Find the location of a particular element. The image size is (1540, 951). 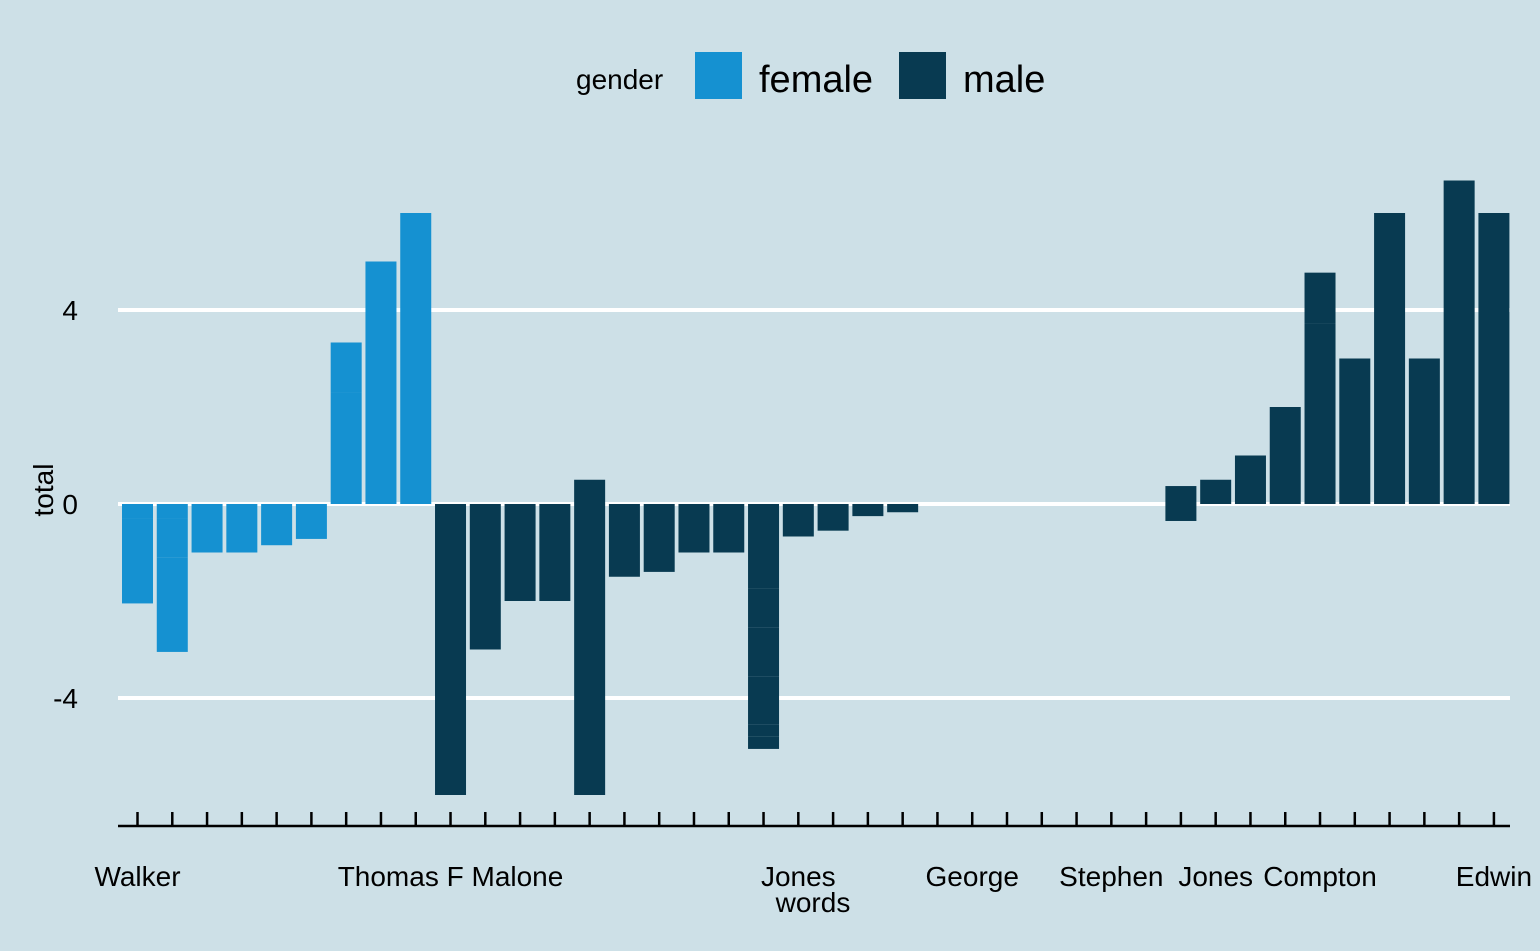

y-axis-title: total is located at coordinates (43, 490).